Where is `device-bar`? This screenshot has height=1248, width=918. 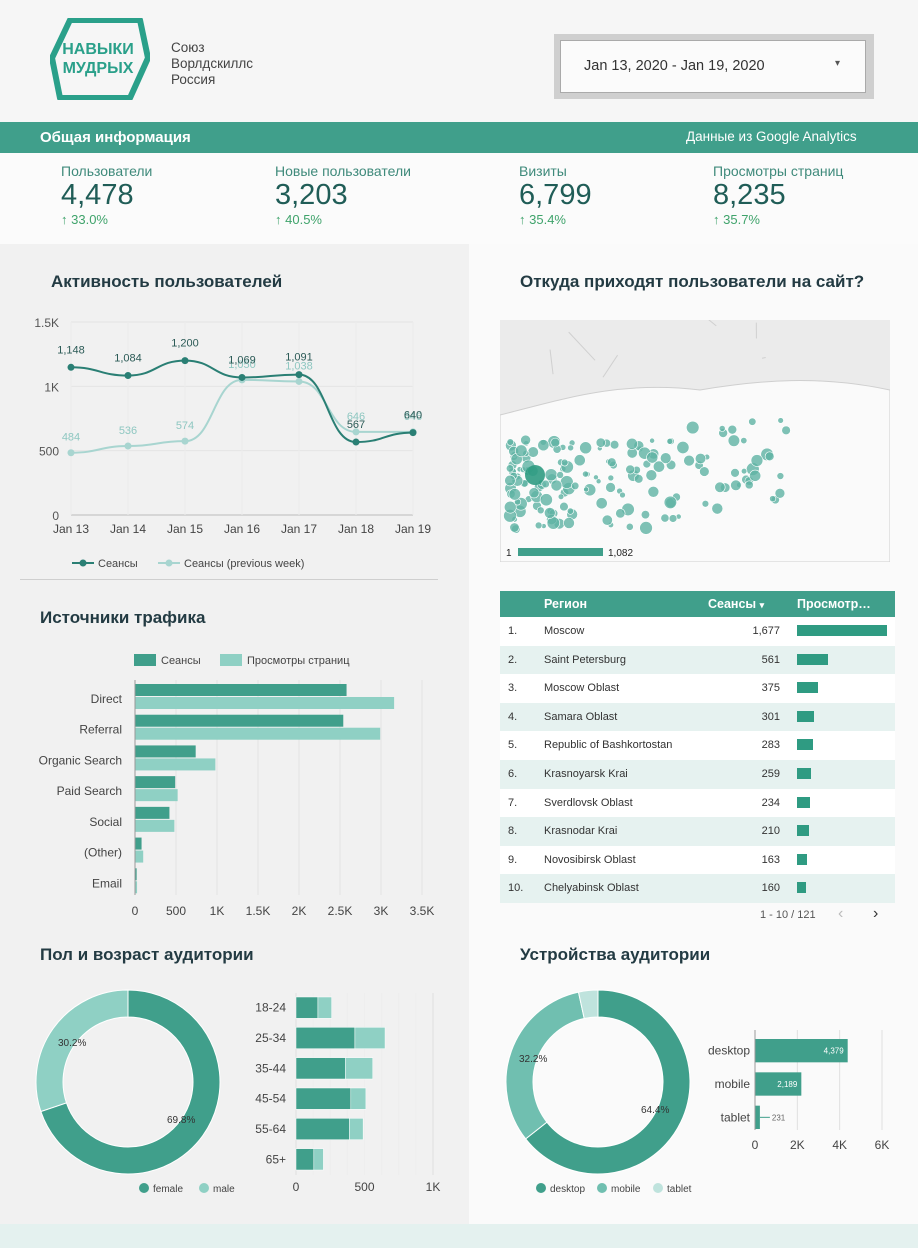 device-bar is located at coordinates (801, 1051).